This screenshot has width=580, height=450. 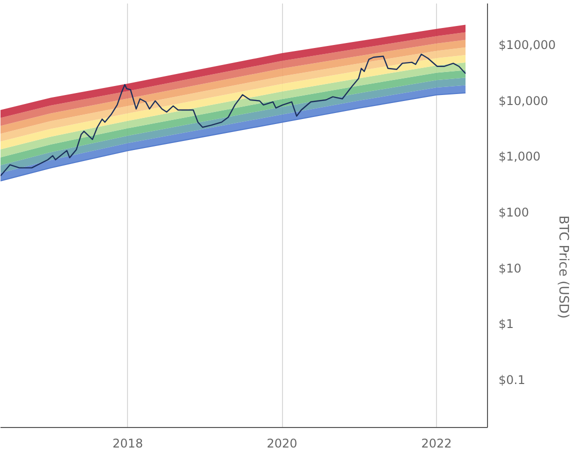 I want to click on y-tick-label: $10, so click(x=510, y=268).